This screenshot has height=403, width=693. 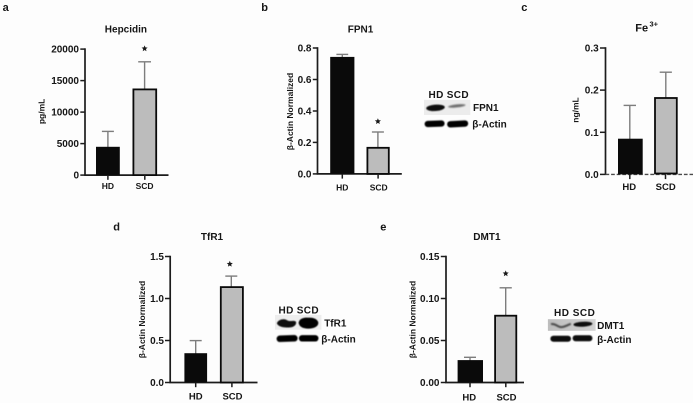 What do you see at coordinates (430, 341) in the screenshot?
I see `svg-text: 0.05` at bounding box center [430, 341].